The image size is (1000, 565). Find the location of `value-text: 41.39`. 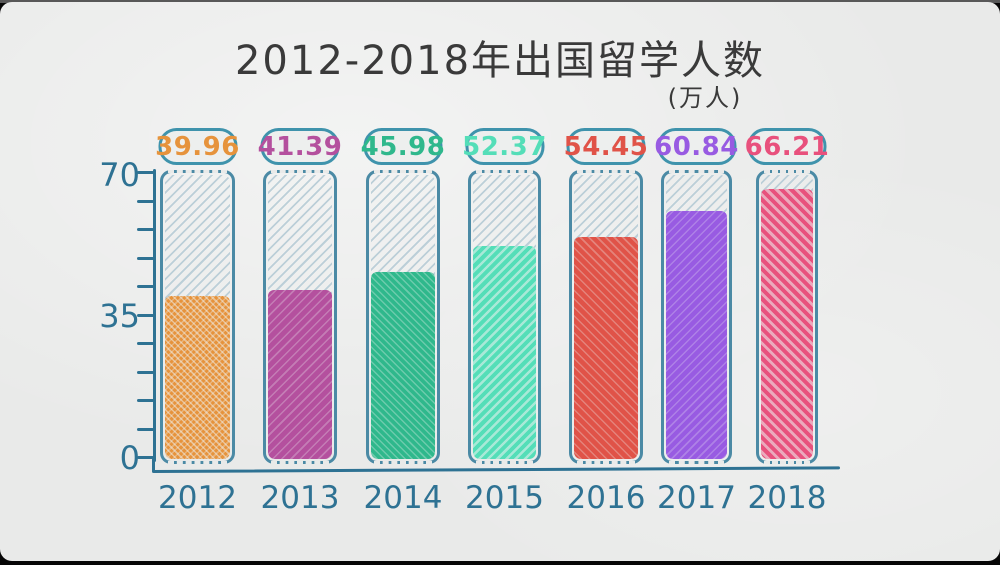

value-text: 41.39 is located at coordinates (300, 146).